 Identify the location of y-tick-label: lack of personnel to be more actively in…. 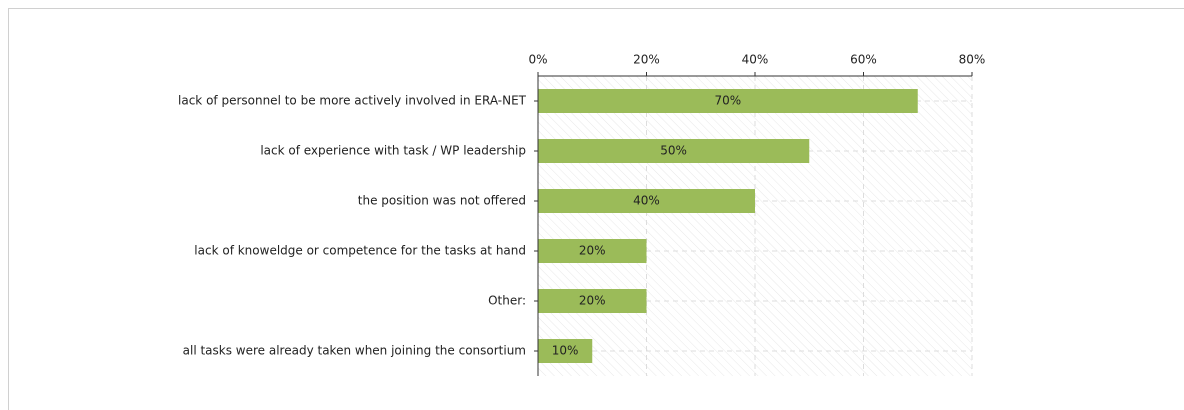
(352, 101).